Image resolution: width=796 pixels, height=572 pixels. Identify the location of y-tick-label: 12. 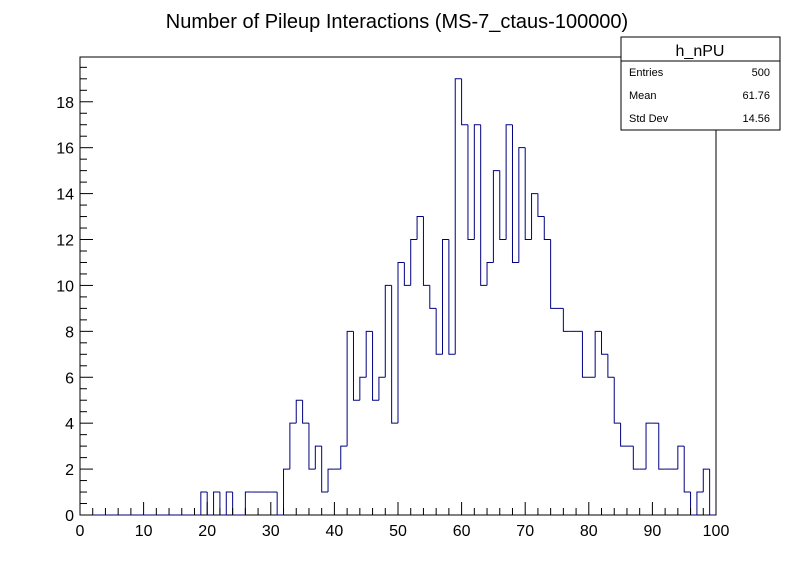
(65, 241).